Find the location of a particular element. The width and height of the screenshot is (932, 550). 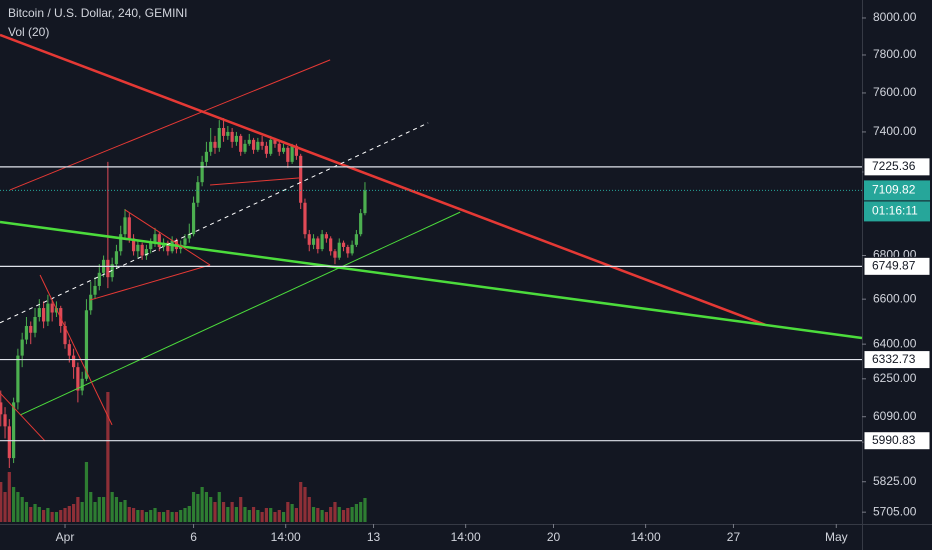

x-tick-label: 20 is located at coordinates (554, 537).